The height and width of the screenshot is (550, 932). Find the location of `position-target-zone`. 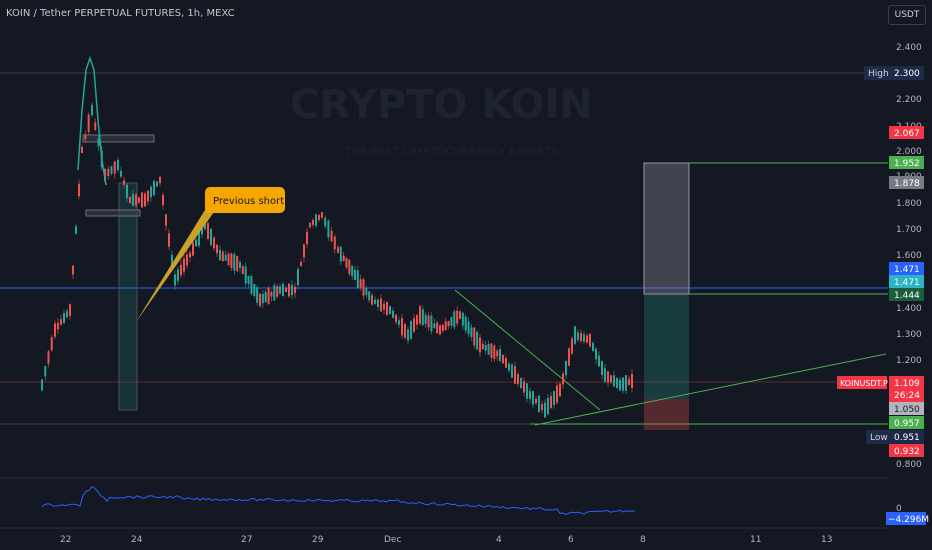

position-target-zone is located at coordinates (666, 228).